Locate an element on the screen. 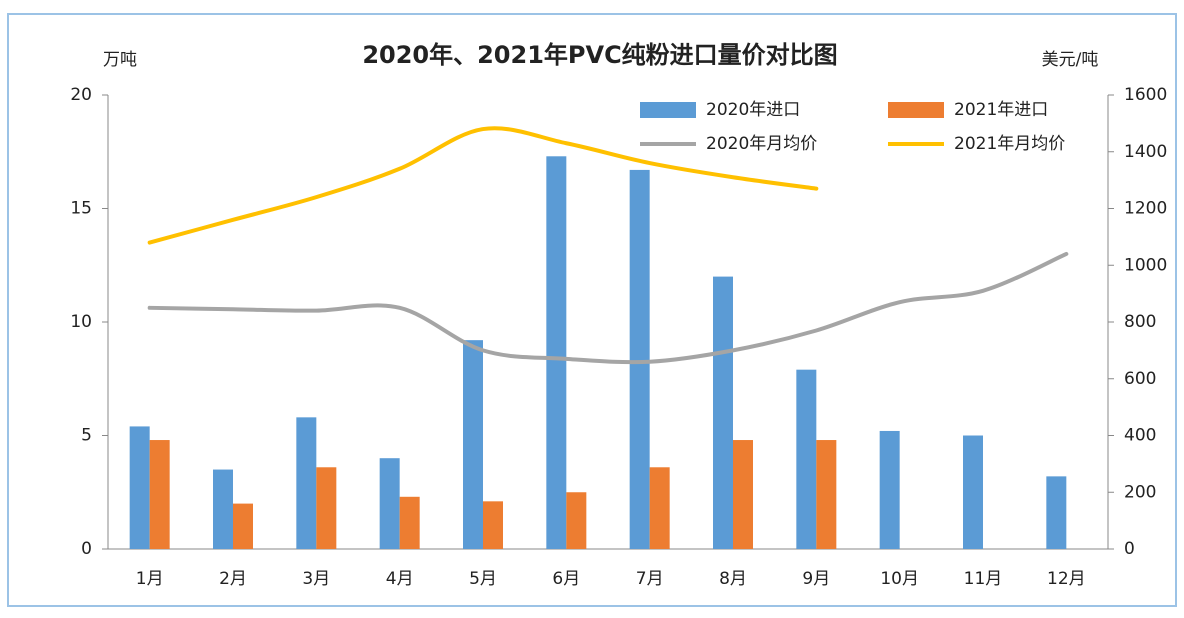 This screenshot has width=1184, height=618. y2-tick-label: 800 is located at coordinates (1140, 322).